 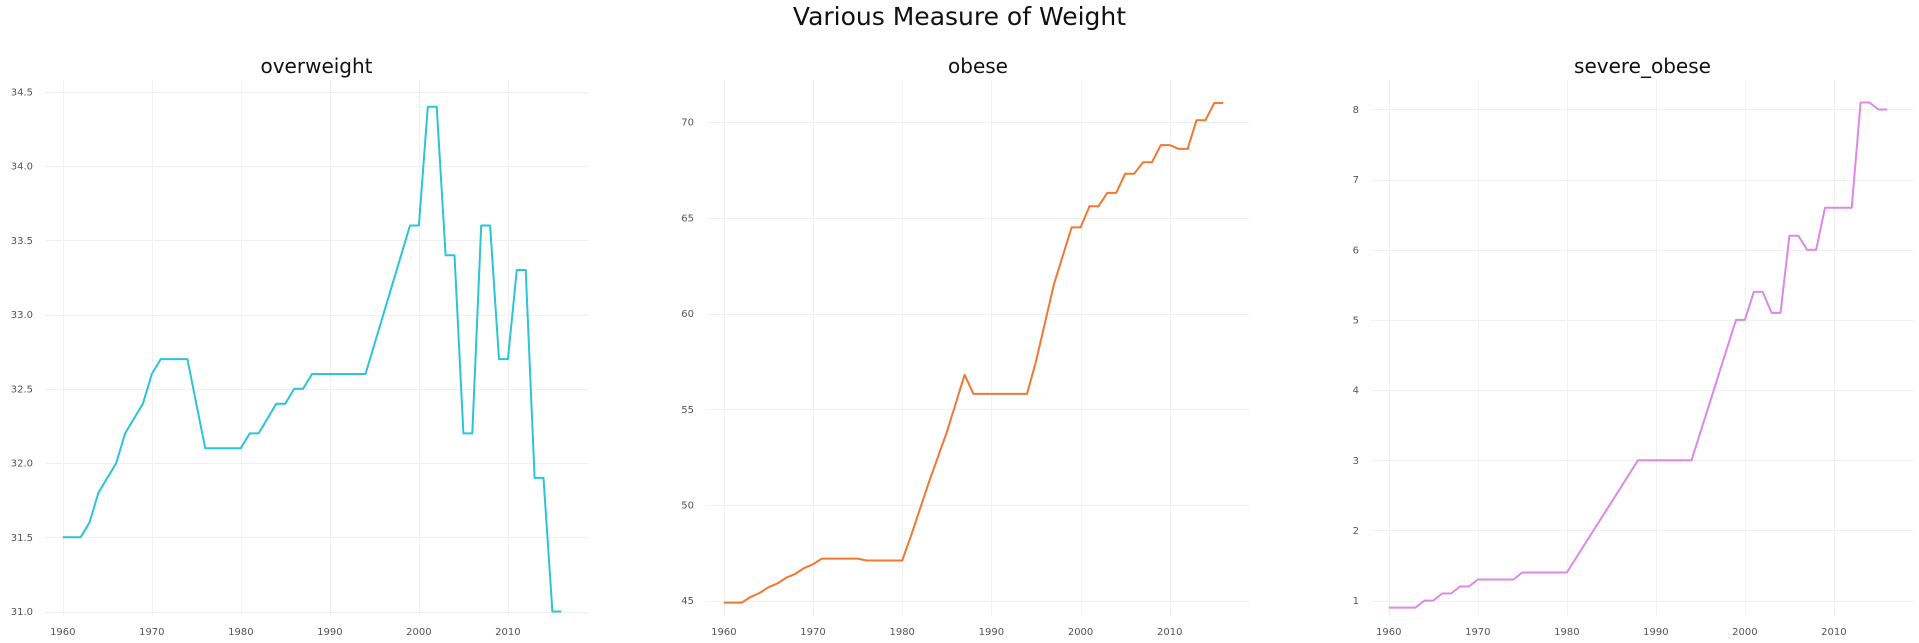 I want to click on x-tick-label: 1990, so click(x=1655, y=632).